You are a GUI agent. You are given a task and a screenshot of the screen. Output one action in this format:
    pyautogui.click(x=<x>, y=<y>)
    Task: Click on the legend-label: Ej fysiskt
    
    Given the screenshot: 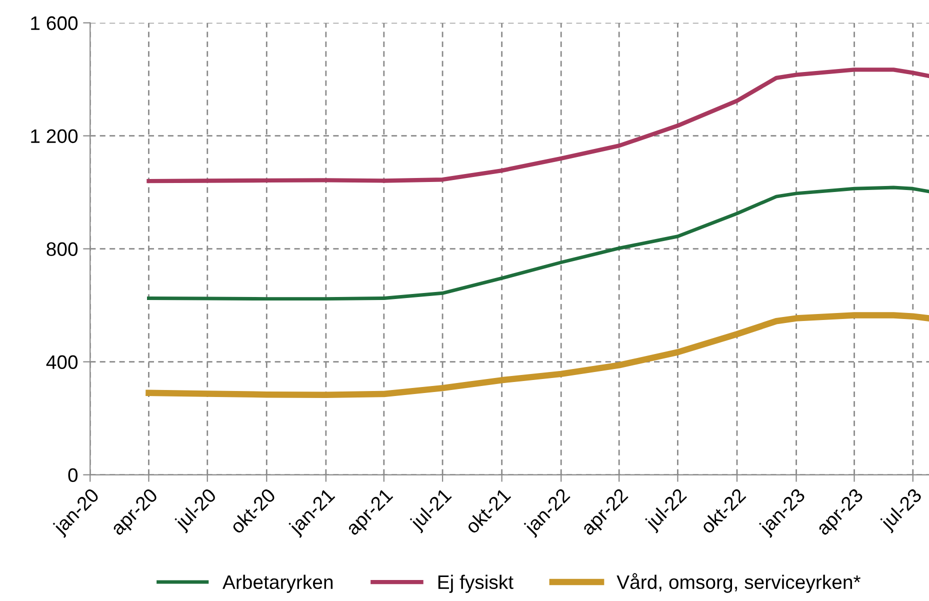 What is the action you would take?
    pyautogui.click(x=476, y=583)
    